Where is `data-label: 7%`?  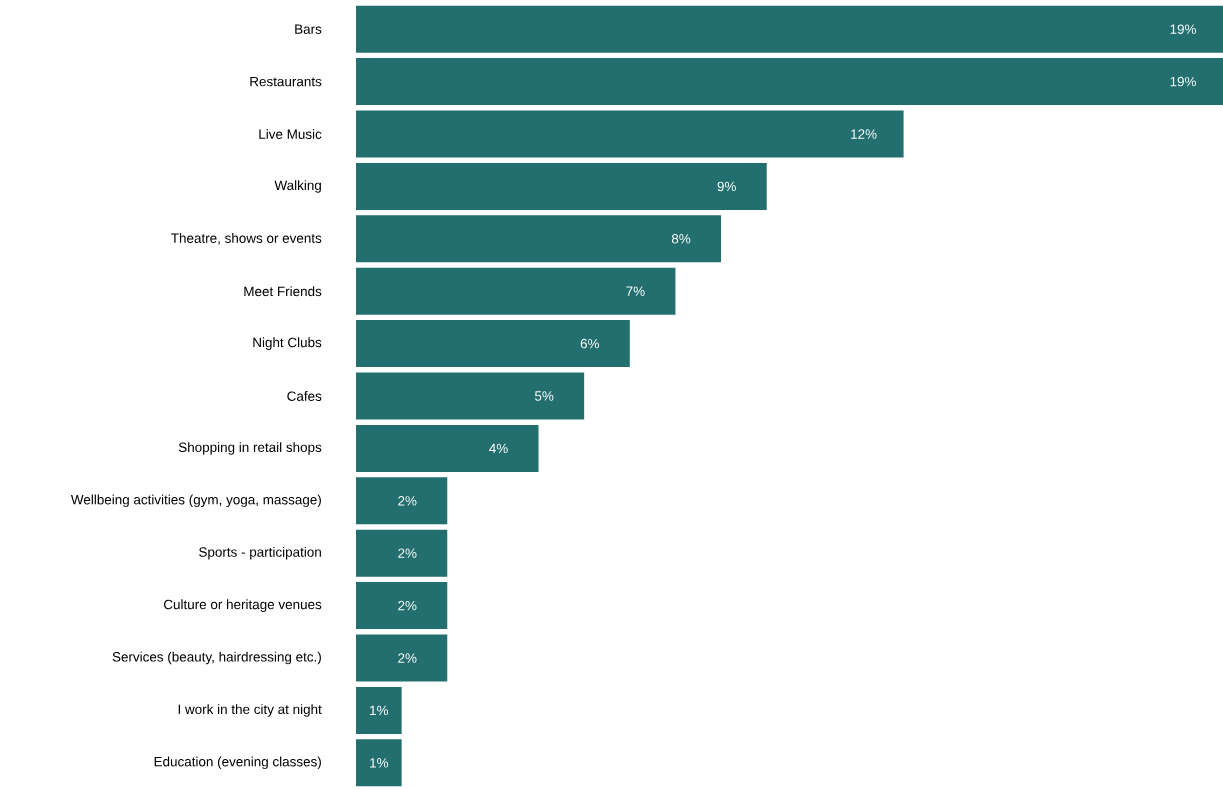
data-label: 7% is located at coordinates (635, 291).